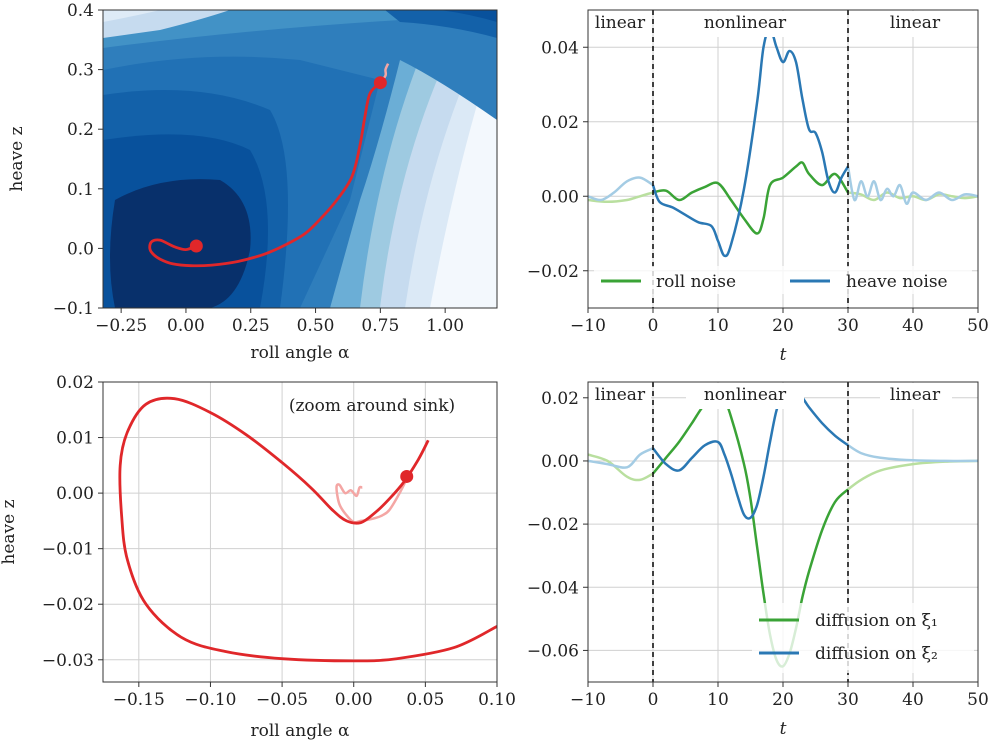  Describe the element at coordinates (912, 185) in the screenshot. I see `tr-series-1-post` at that location.